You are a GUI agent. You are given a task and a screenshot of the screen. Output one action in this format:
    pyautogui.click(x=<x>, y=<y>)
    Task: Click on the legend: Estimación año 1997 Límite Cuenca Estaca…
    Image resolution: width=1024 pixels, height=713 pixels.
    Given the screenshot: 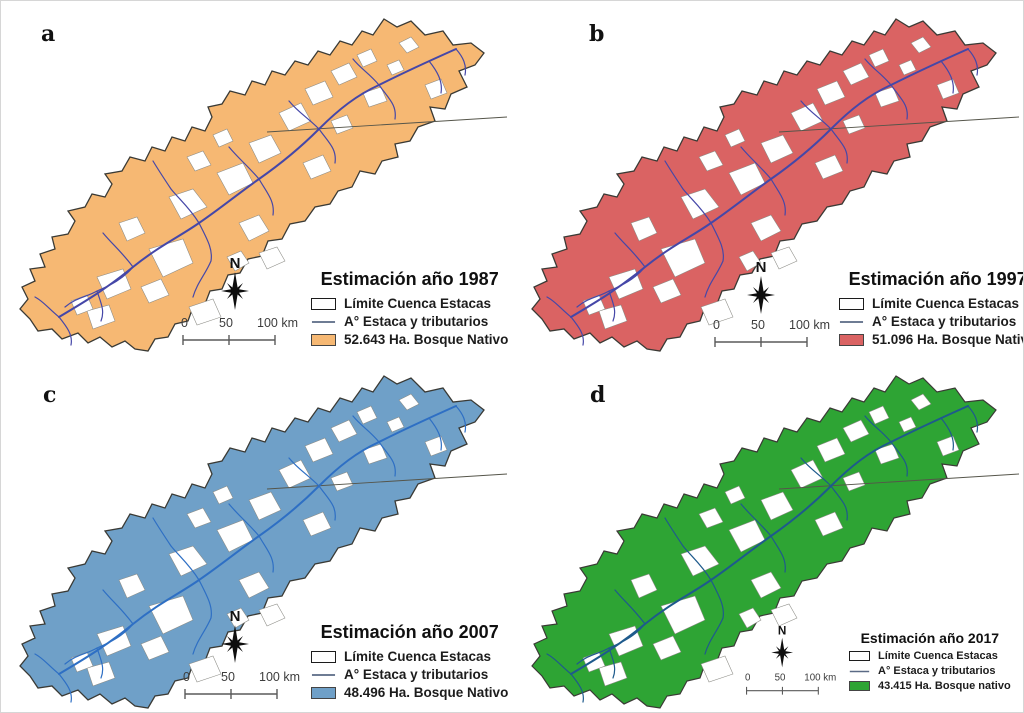 What is the action you would take?
    pyautogui.click(x=931, y=309)
    